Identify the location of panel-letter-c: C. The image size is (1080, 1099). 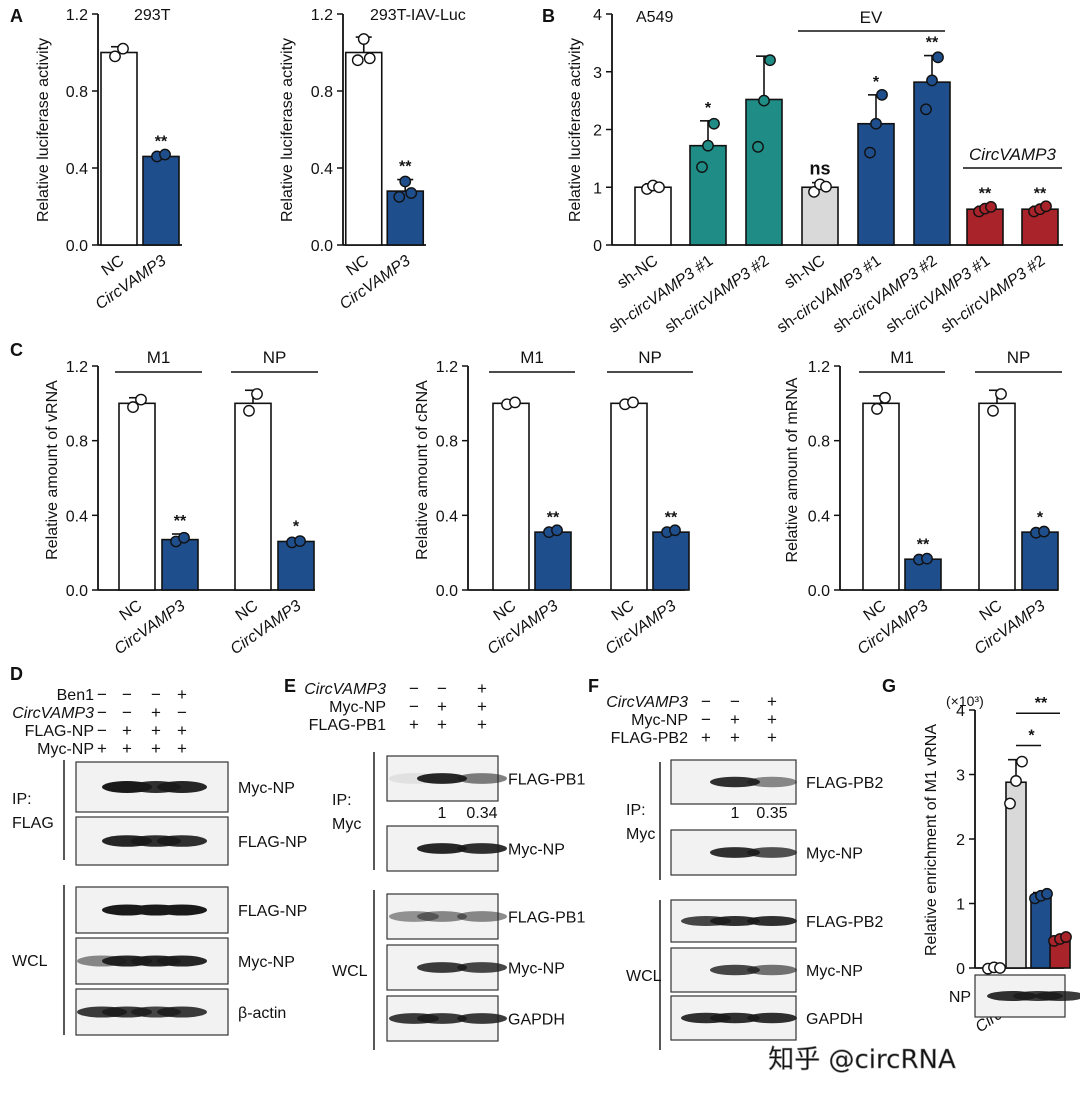
(16, 350).